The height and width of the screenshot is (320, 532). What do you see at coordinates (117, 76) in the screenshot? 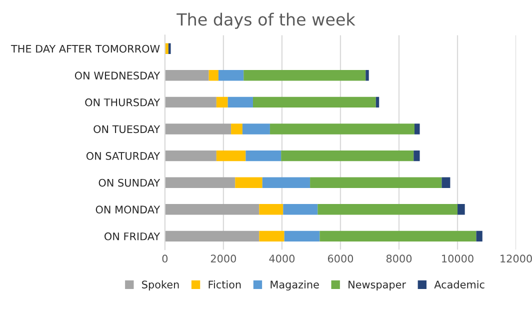
I see `y-tick-label: ON WEDNESDAY` at bounding box center [117, 76].